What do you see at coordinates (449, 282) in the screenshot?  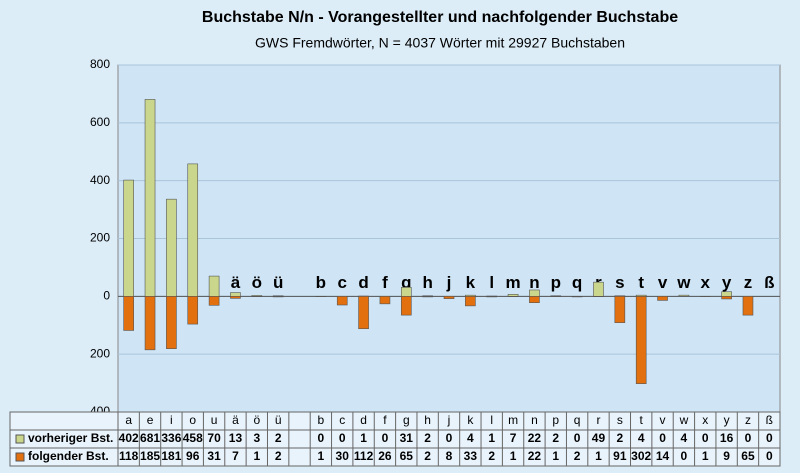 I see `category-letter: j` at bounding box center [449, 282].